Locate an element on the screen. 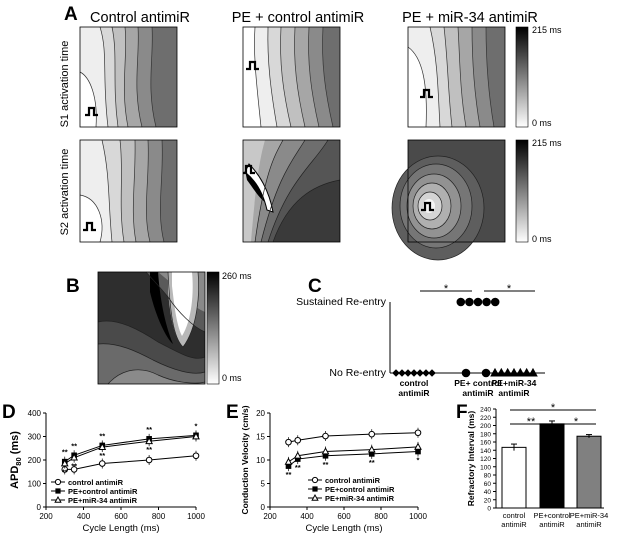 Image resolution: width=617 pixels, height=540 pixels. marker-circle-no-reentry is located at coordinates (466, 373).